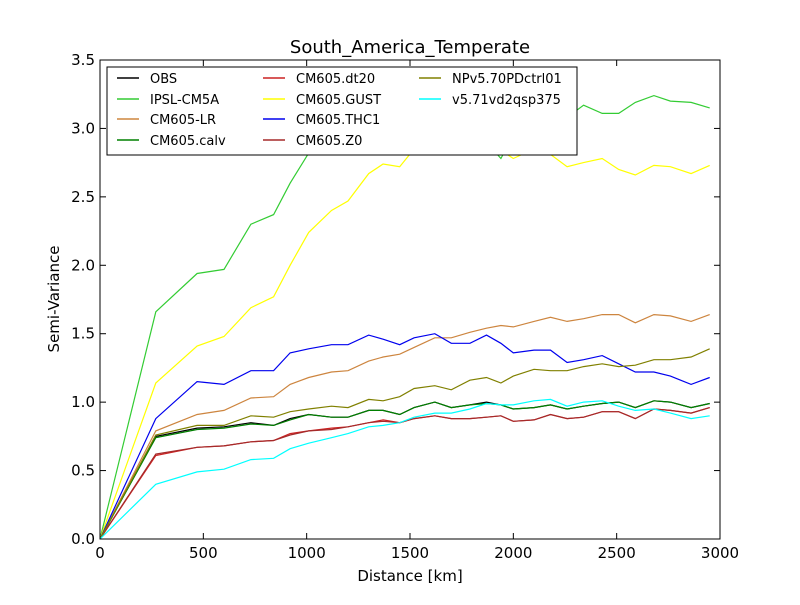 The image size is (800, 605). I want to click on x-tick-label-4: 2000, so click(513, 553).